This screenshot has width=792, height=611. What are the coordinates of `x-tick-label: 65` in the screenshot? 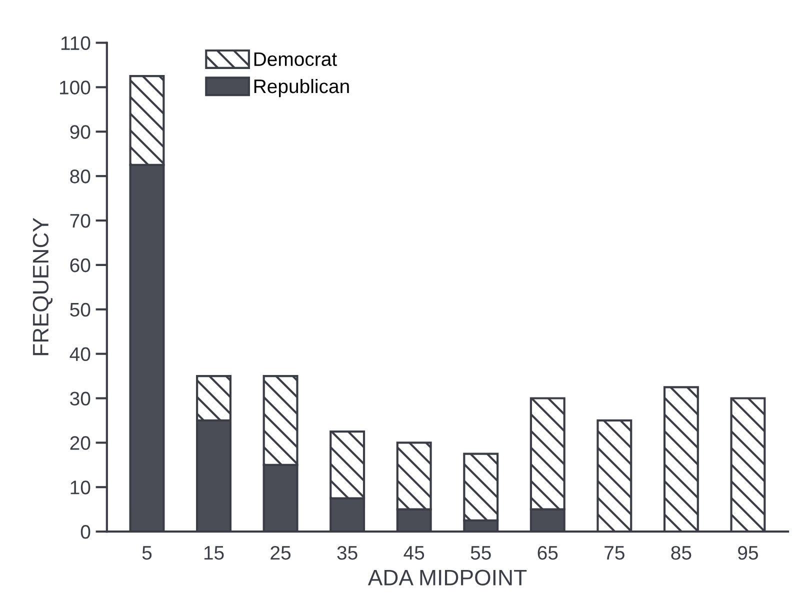 It's located at (548, 553).